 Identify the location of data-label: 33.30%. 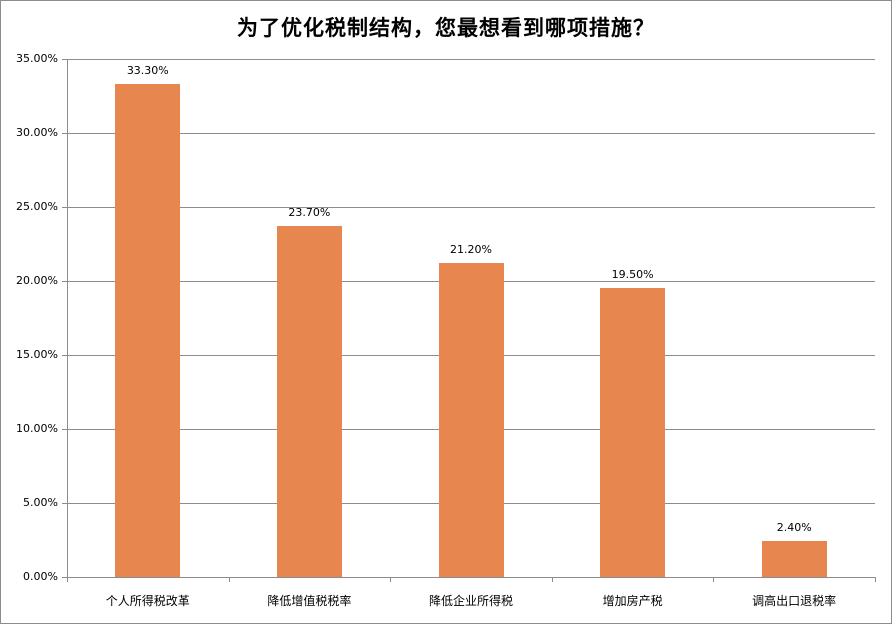
(147, 71).